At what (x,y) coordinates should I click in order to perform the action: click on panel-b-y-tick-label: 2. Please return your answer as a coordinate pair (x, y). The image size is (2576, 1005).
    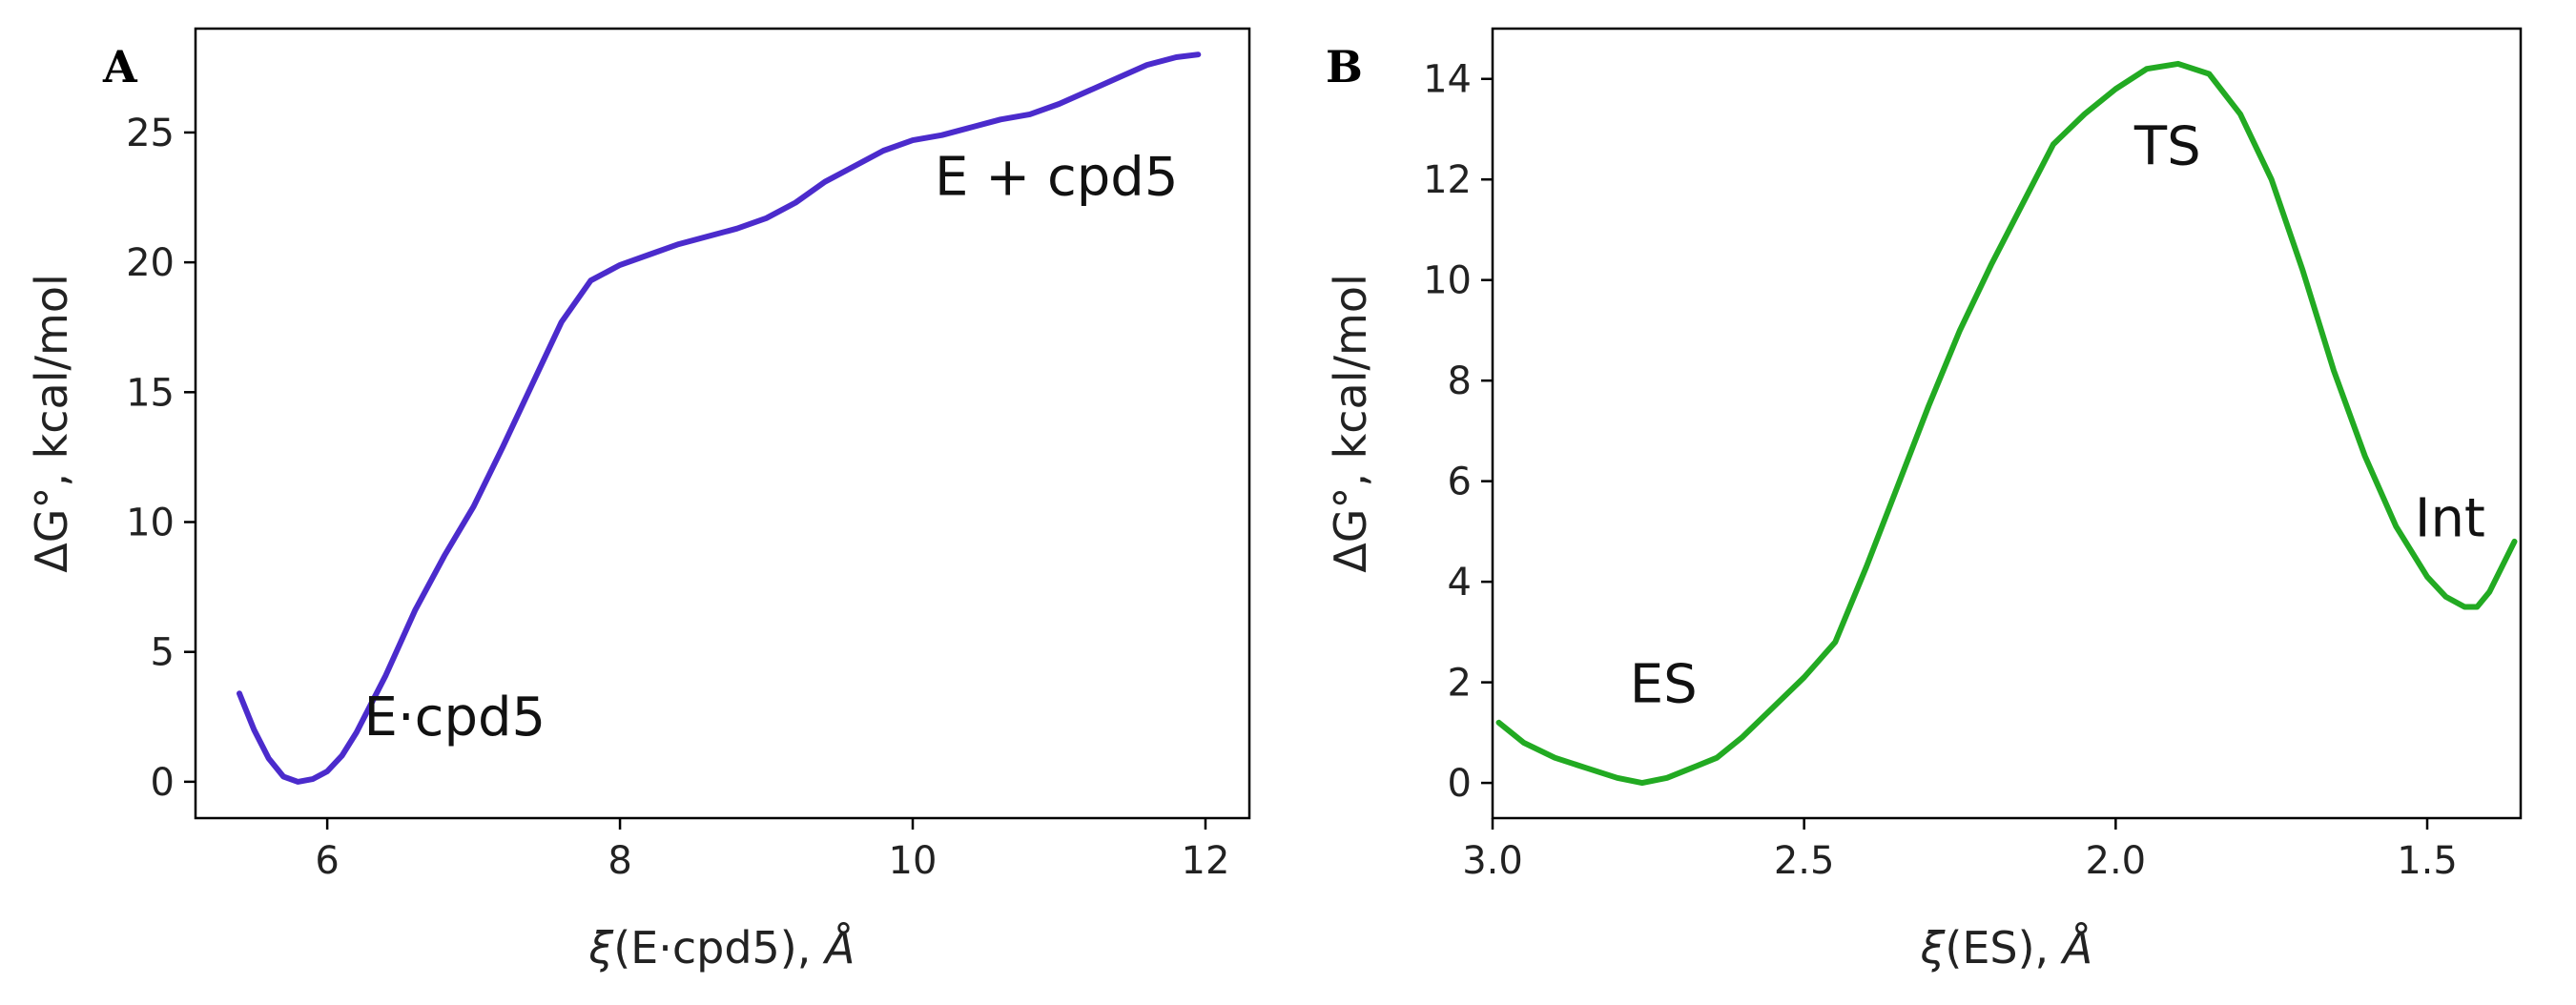
    Looking at the image, I should click on (1460, 684).